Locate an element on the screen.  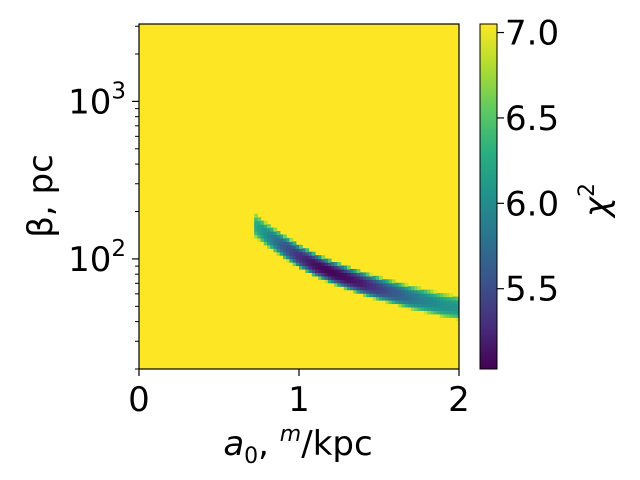
colorbar-tick-label: 7.0 is located at coordinates (532, 34).